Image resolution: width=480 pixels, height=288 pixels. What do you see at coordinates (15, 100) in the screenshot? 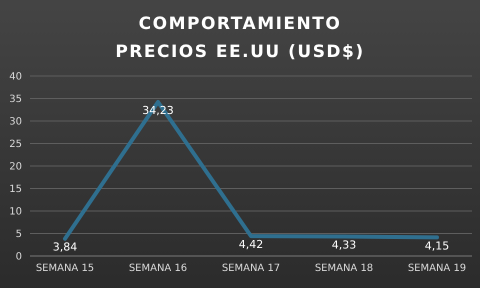
I see `y-tick-label: 35` at bounding box center [15, 100].